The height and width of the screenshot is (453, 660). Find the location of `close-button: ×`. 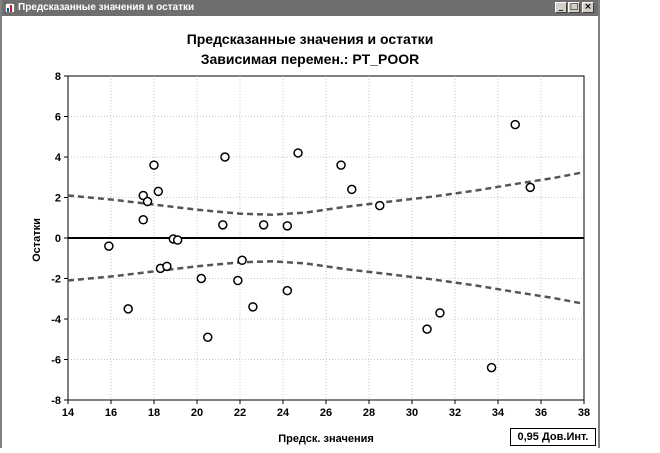

close-button: × is located at coordinates (588, 7).